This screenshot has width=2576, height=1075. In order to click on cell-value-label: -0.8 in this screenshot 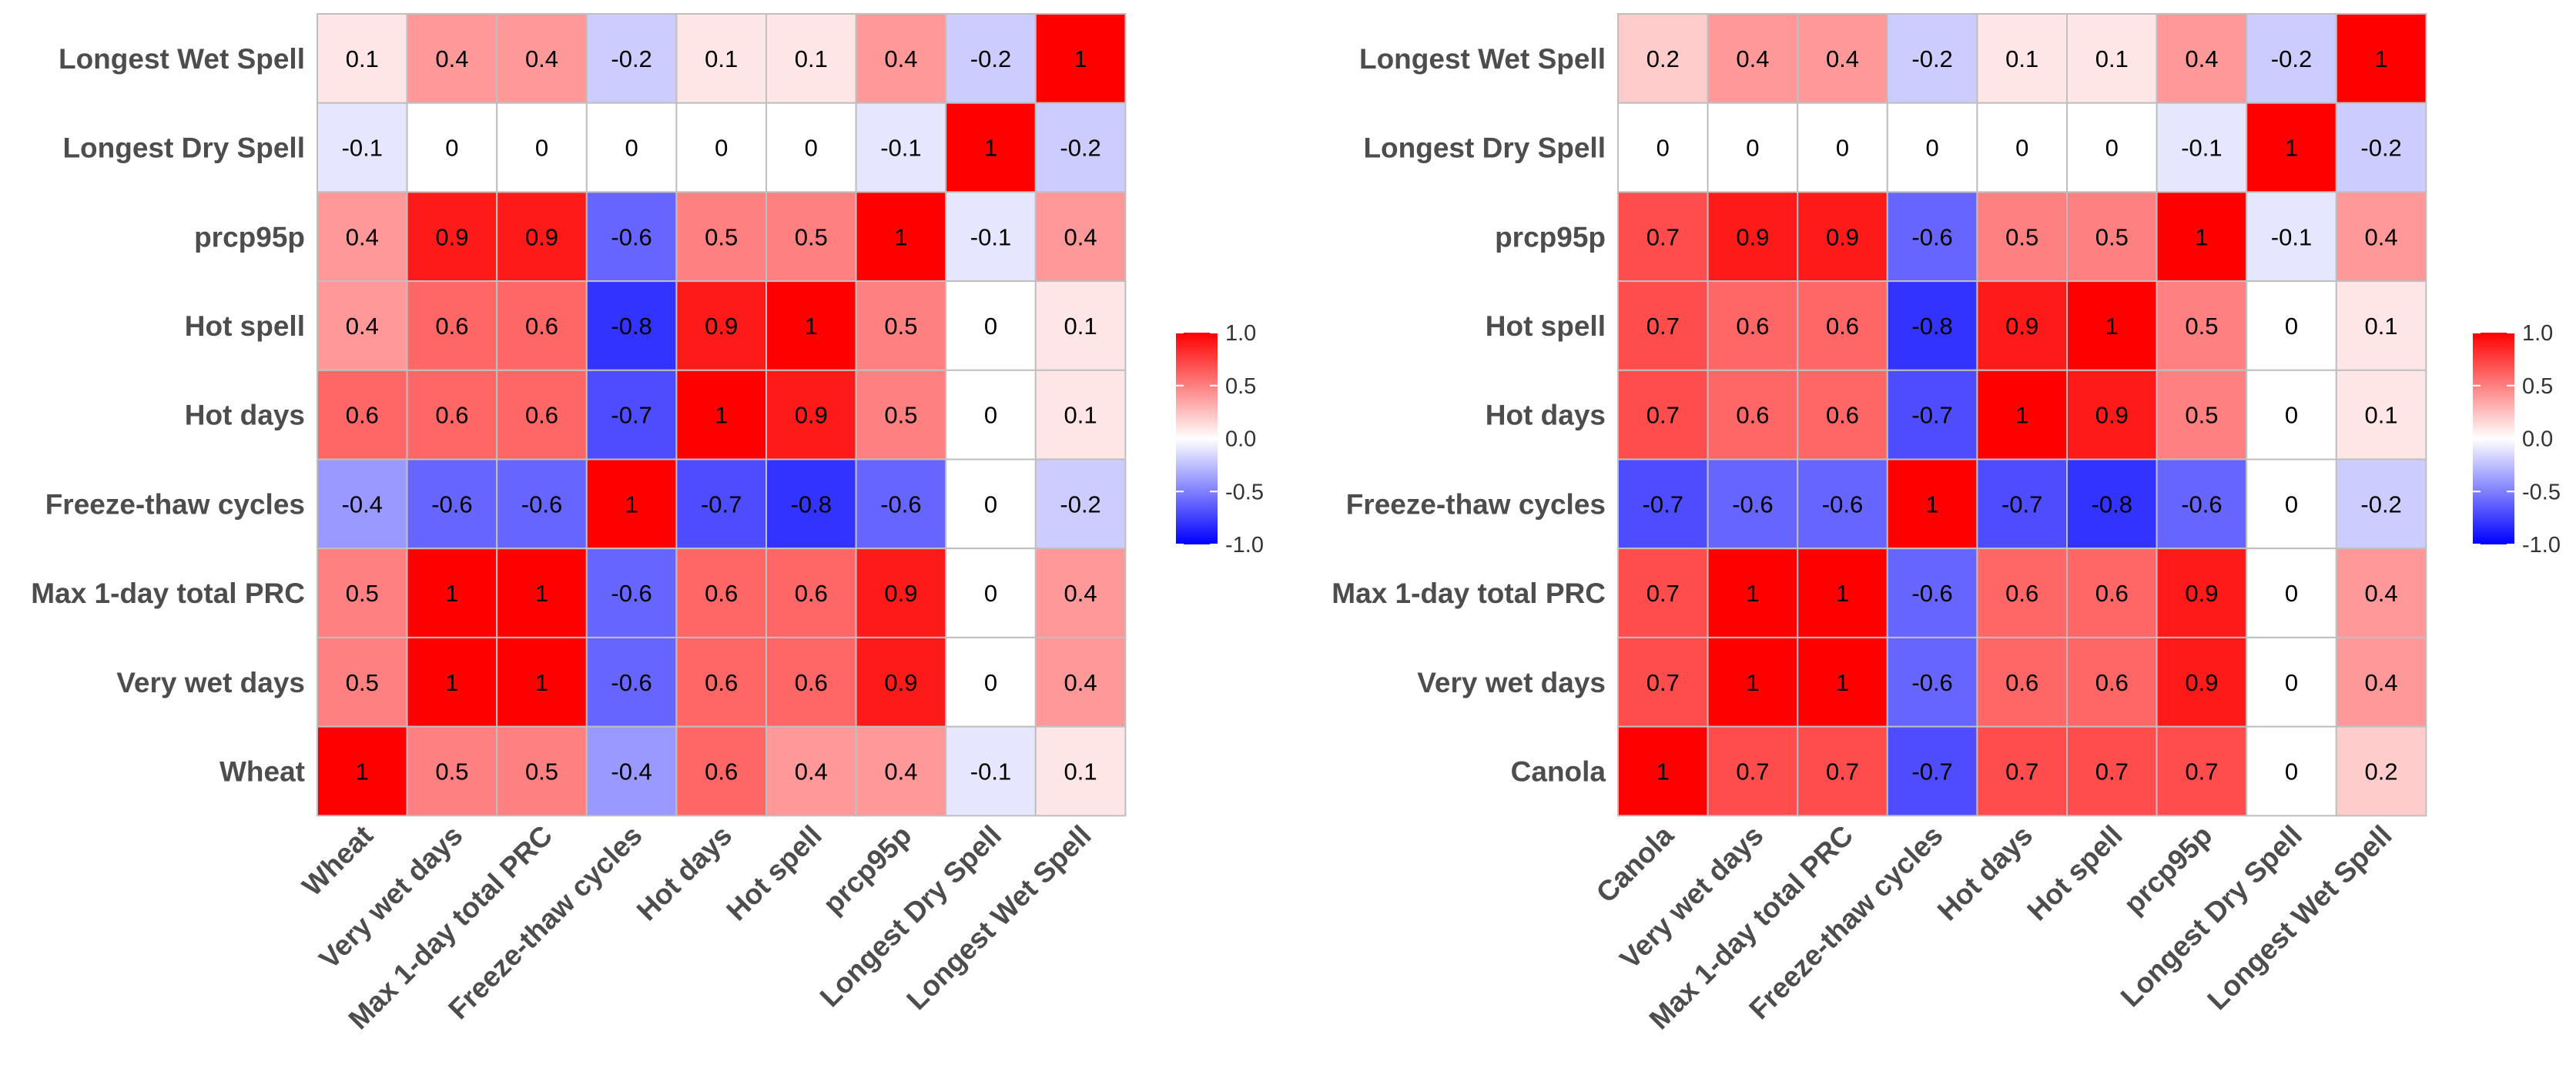, I will do `click(2112, 504)`.